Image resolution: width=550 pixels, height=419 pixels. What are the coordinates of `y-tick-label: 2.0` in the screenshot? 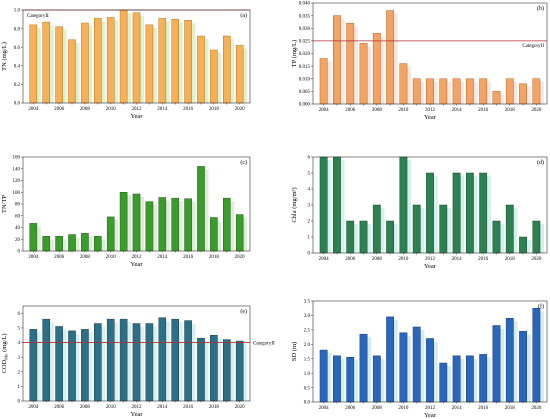 It's located at (307, 345).